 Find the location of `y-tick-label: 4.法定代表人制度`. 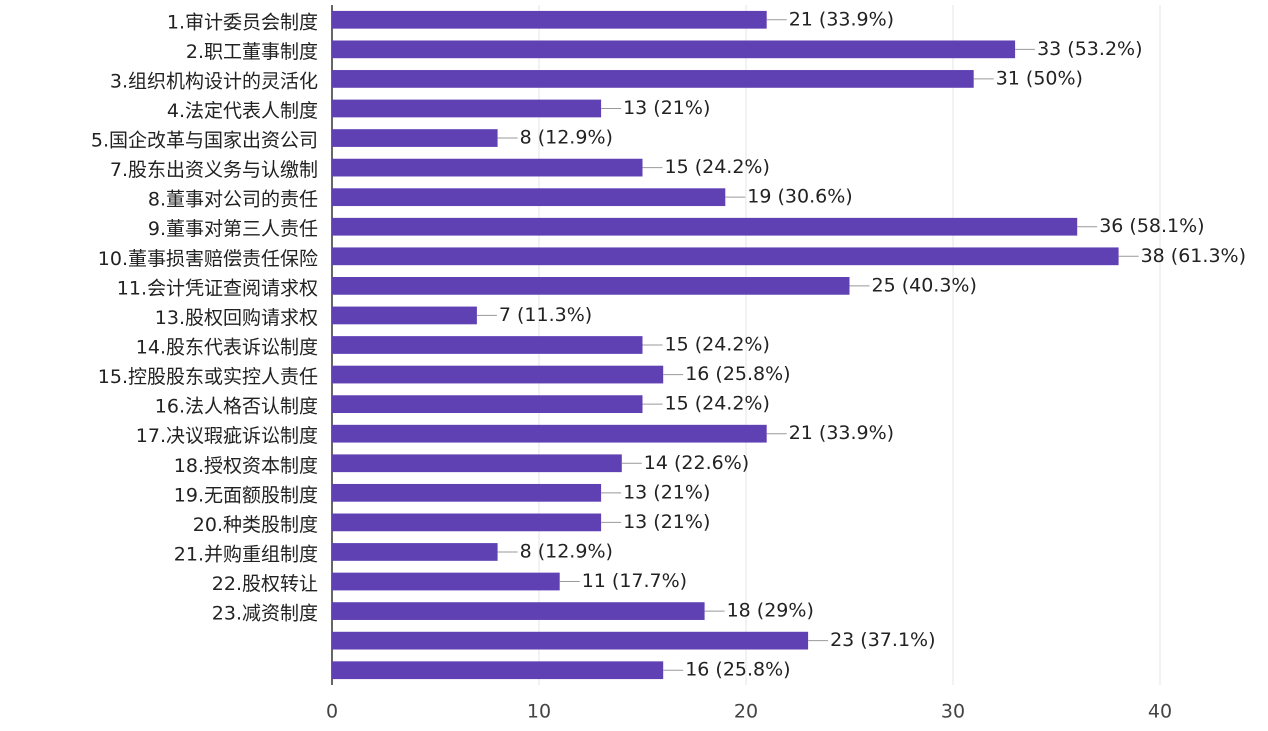

y-tick-label: 4.法定代表人制度 is located at coordinates (242, 111).